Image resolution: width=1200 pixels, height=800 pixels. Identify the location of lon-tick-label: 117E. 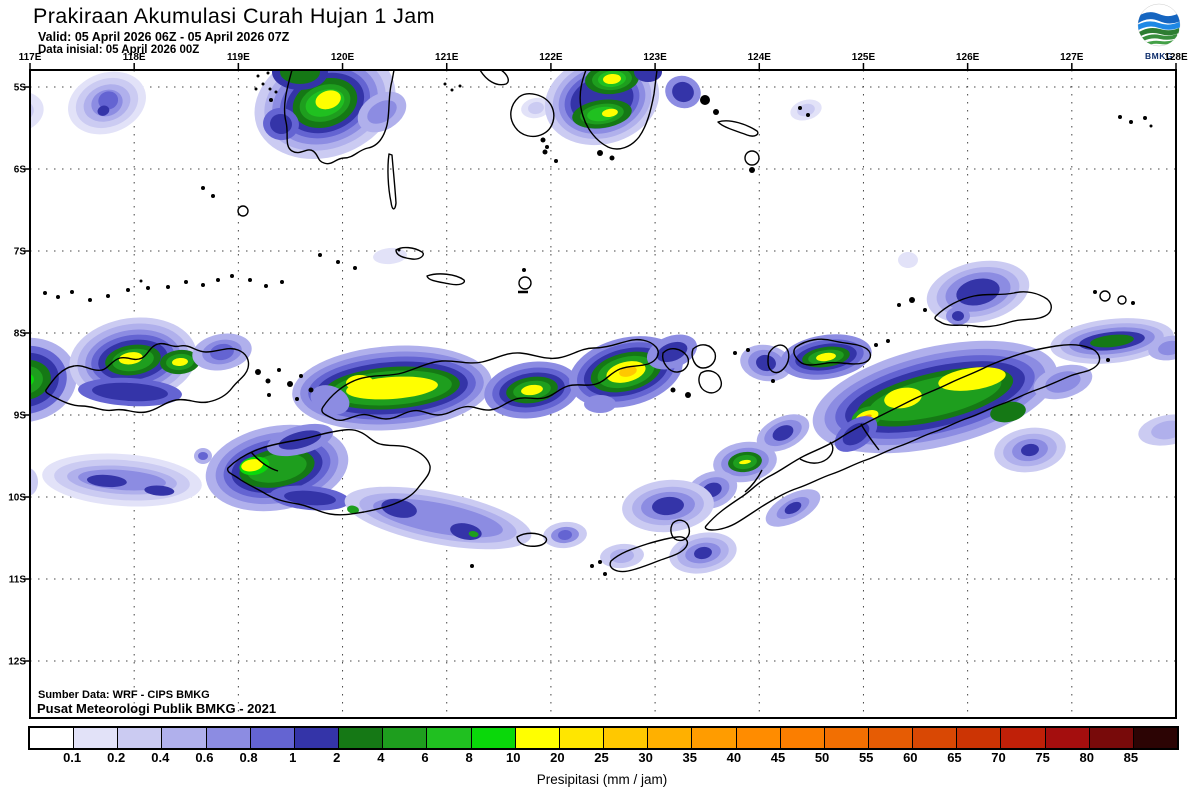
(30, 57).